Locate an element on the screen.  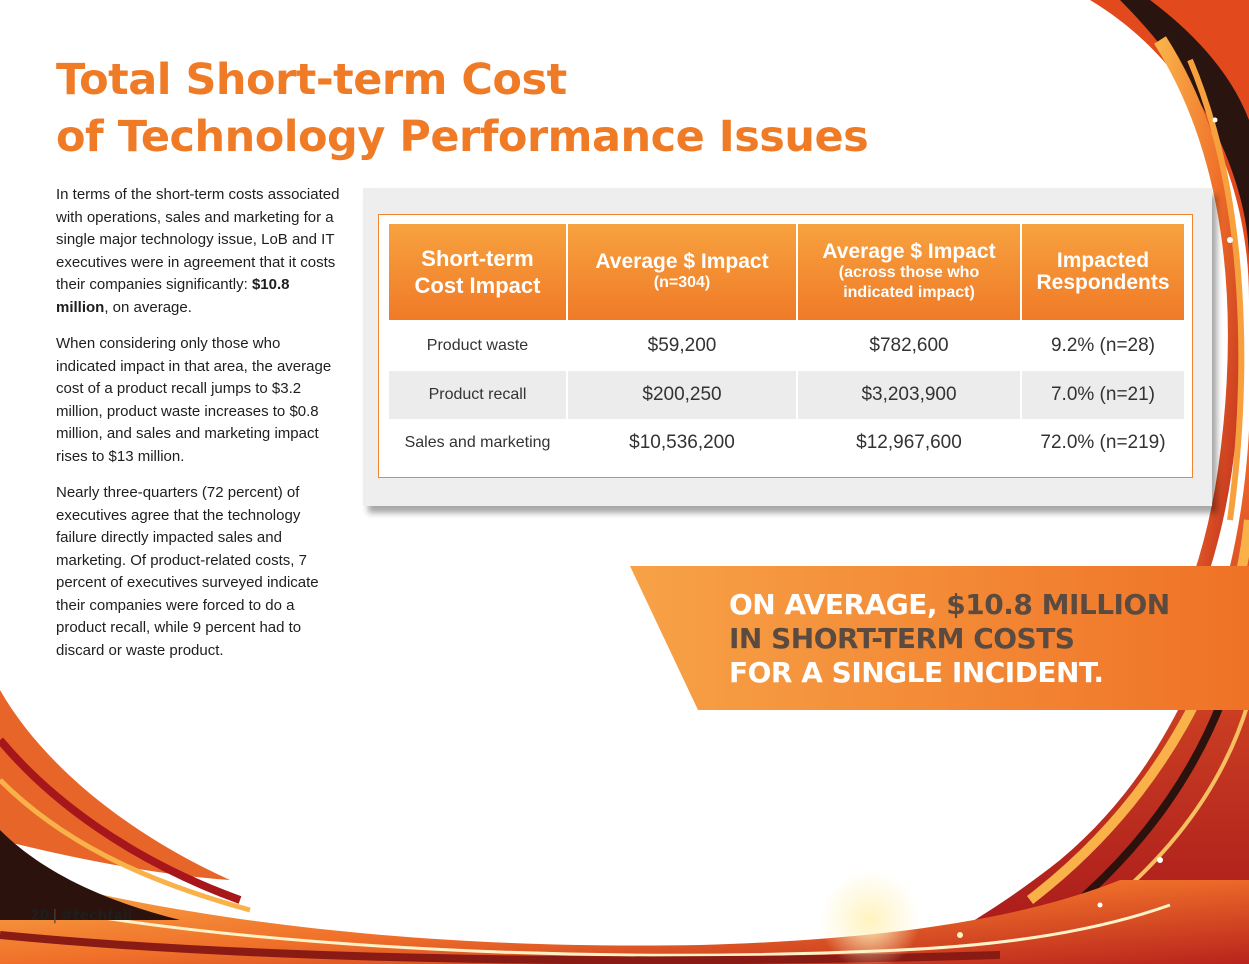
header-0-line-2: Cost Impact is located at coordinates (477, 285).